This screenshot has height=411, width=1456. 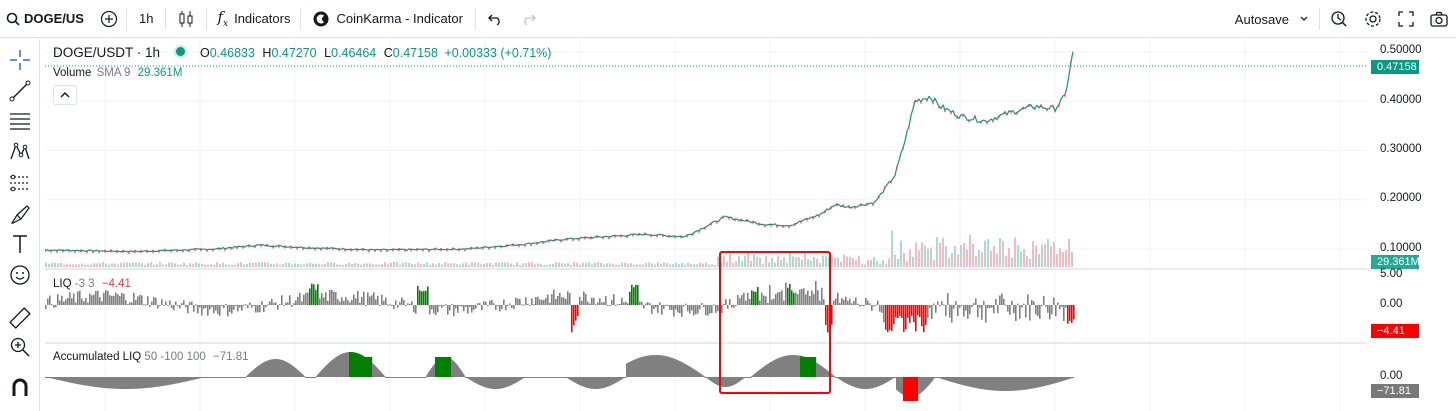 I want to click on chart-type-button, so click(x=186, y=19).